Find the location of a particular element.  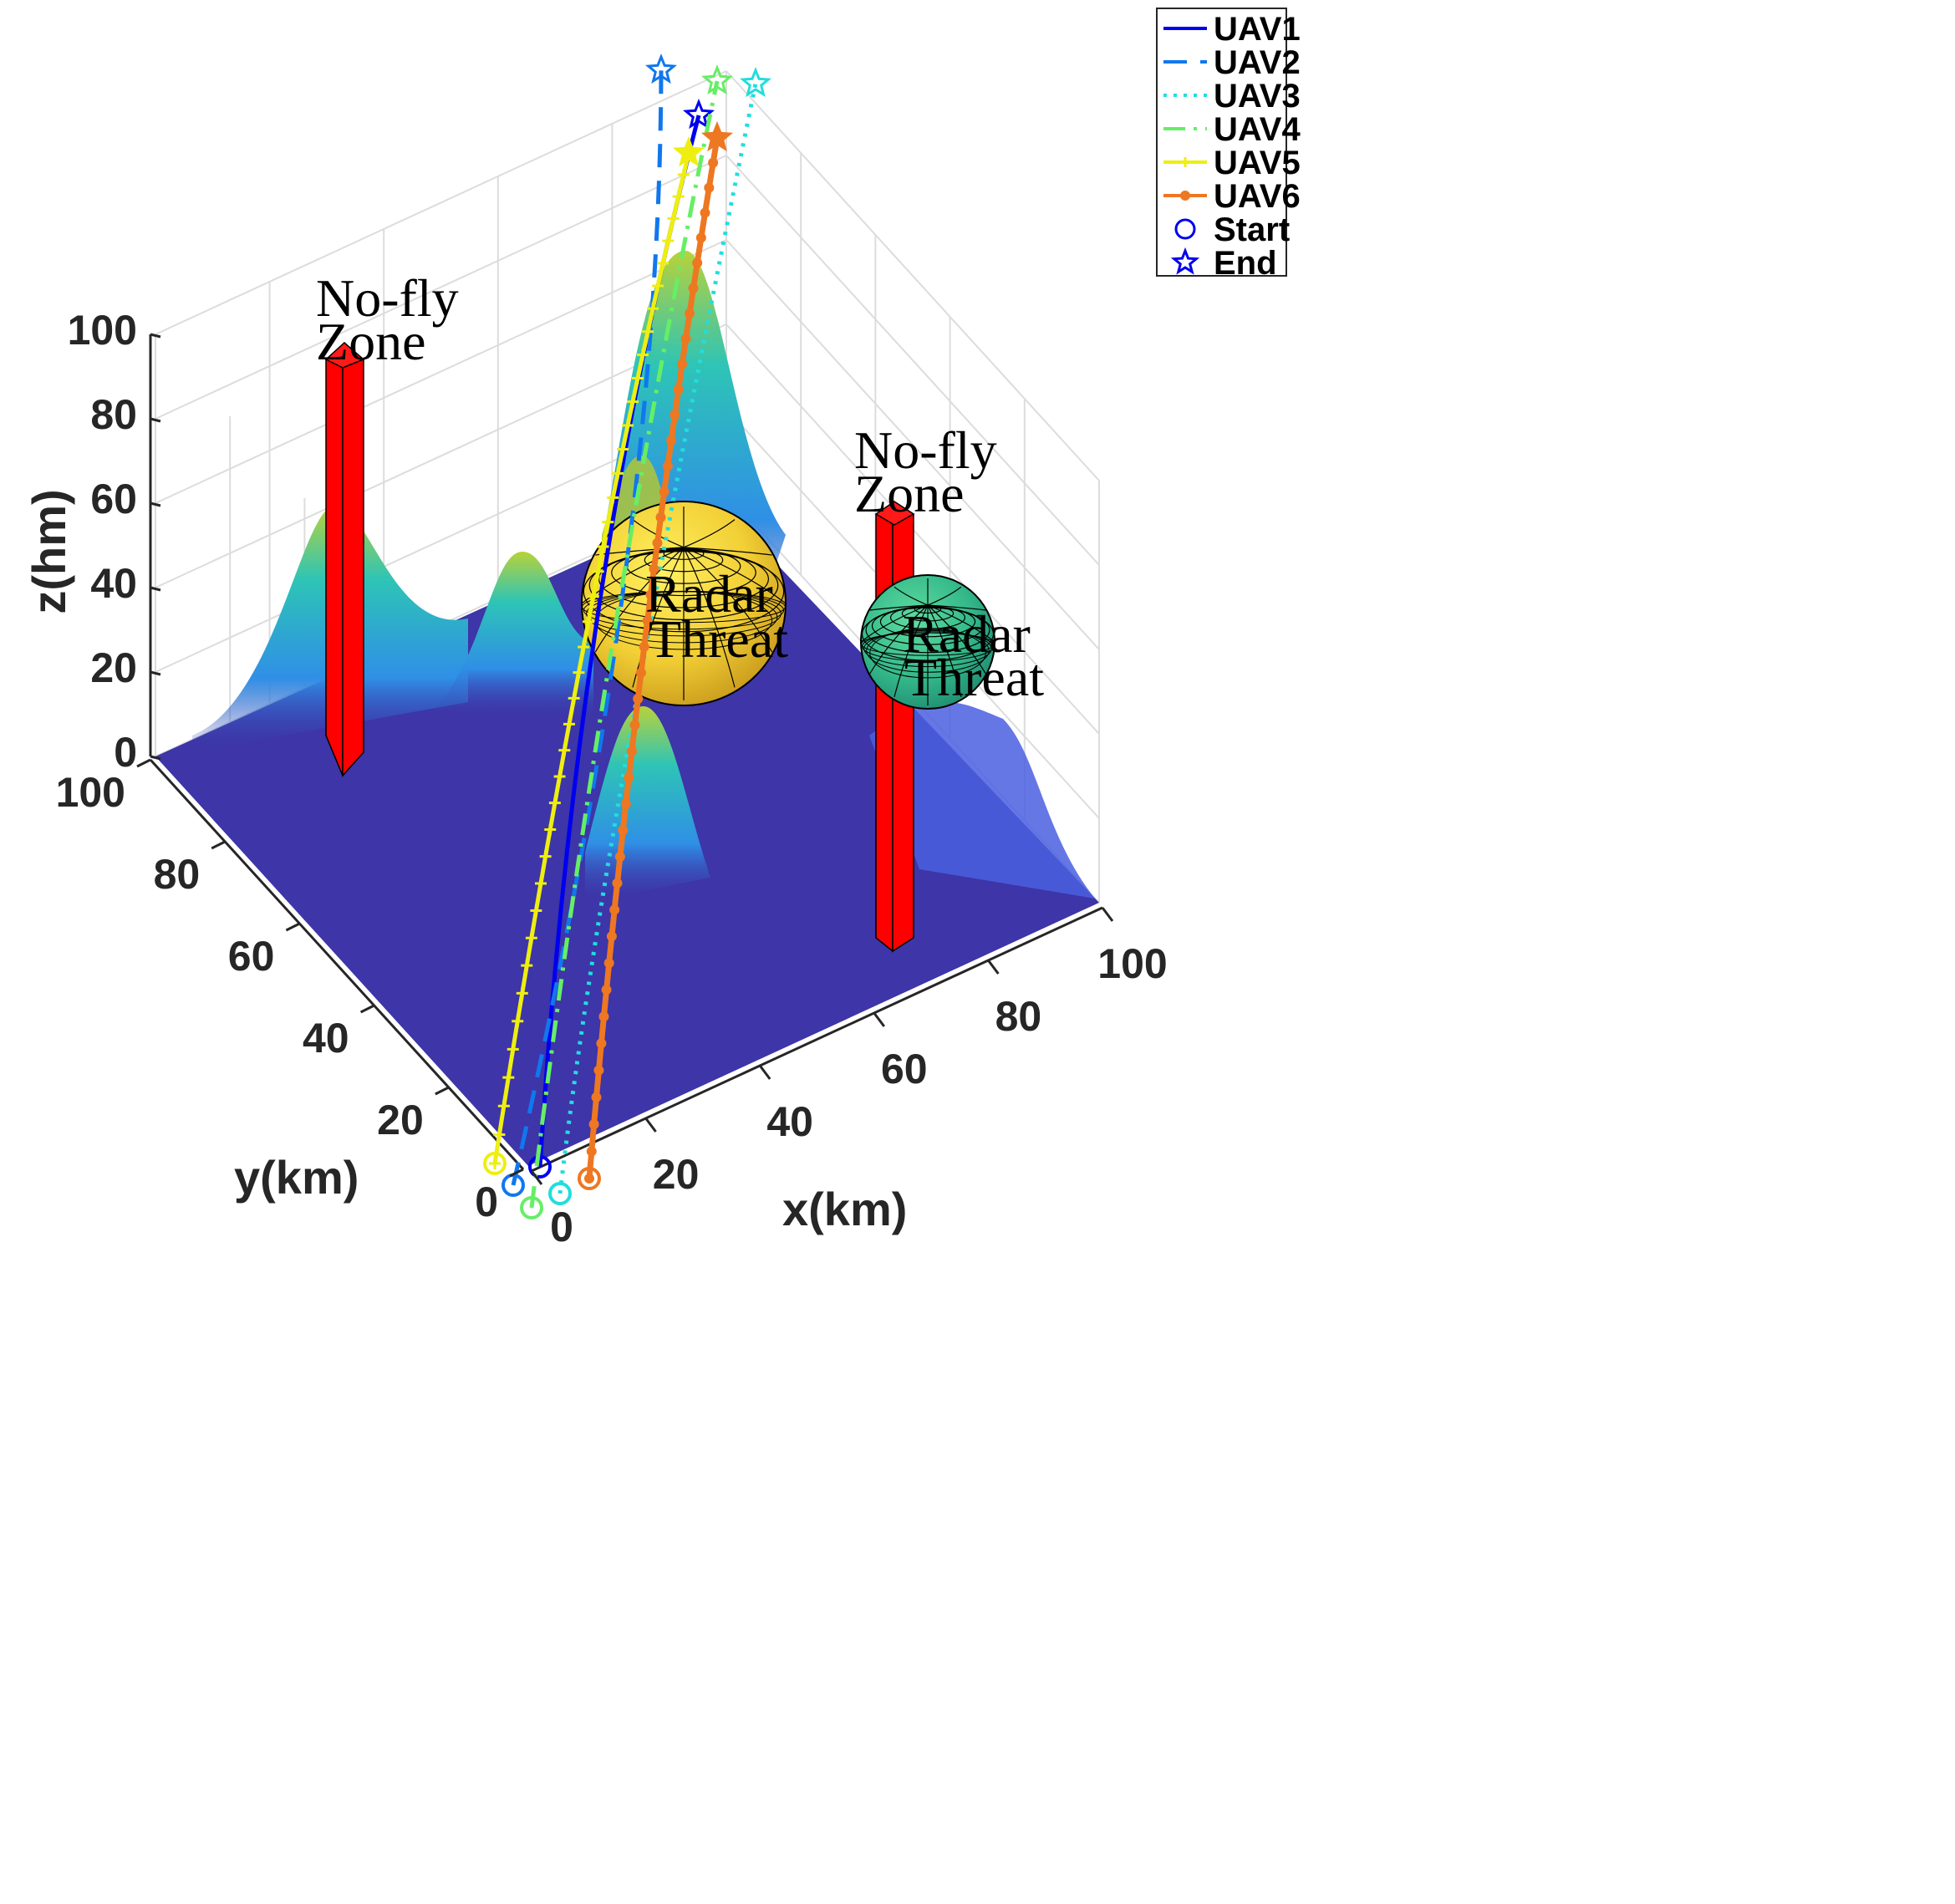

legend-label: UAV1 is located at coordinates (1258, 29).